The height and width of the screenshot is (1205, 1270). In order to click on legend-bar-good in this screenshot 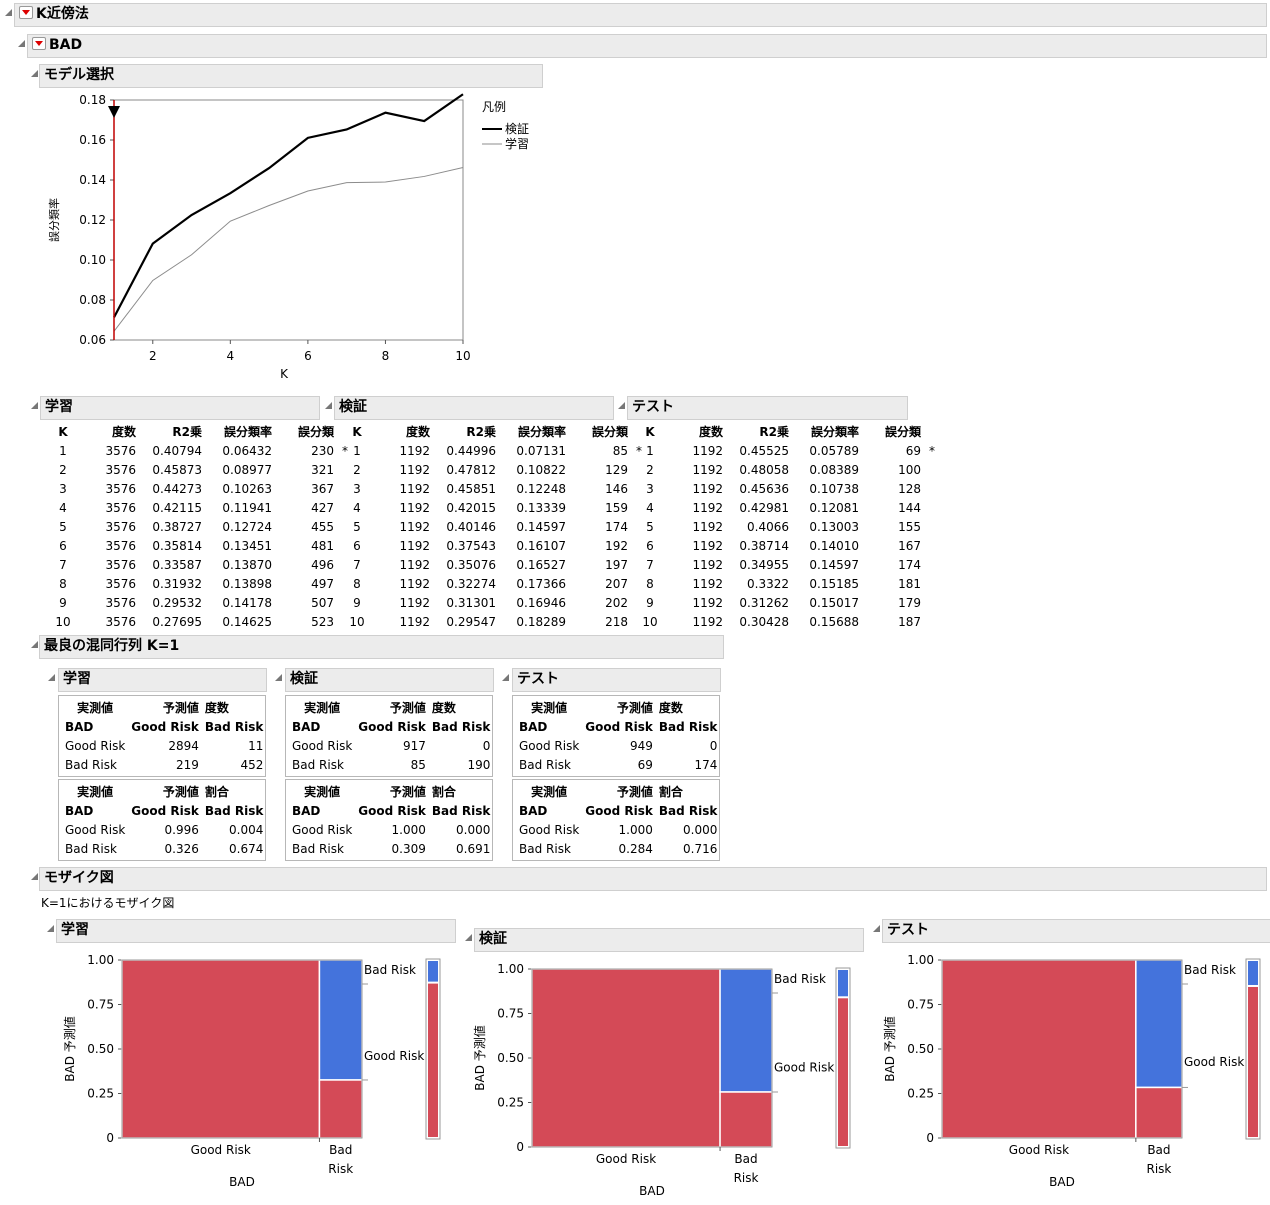, I will do `click(1253, 1061)`.